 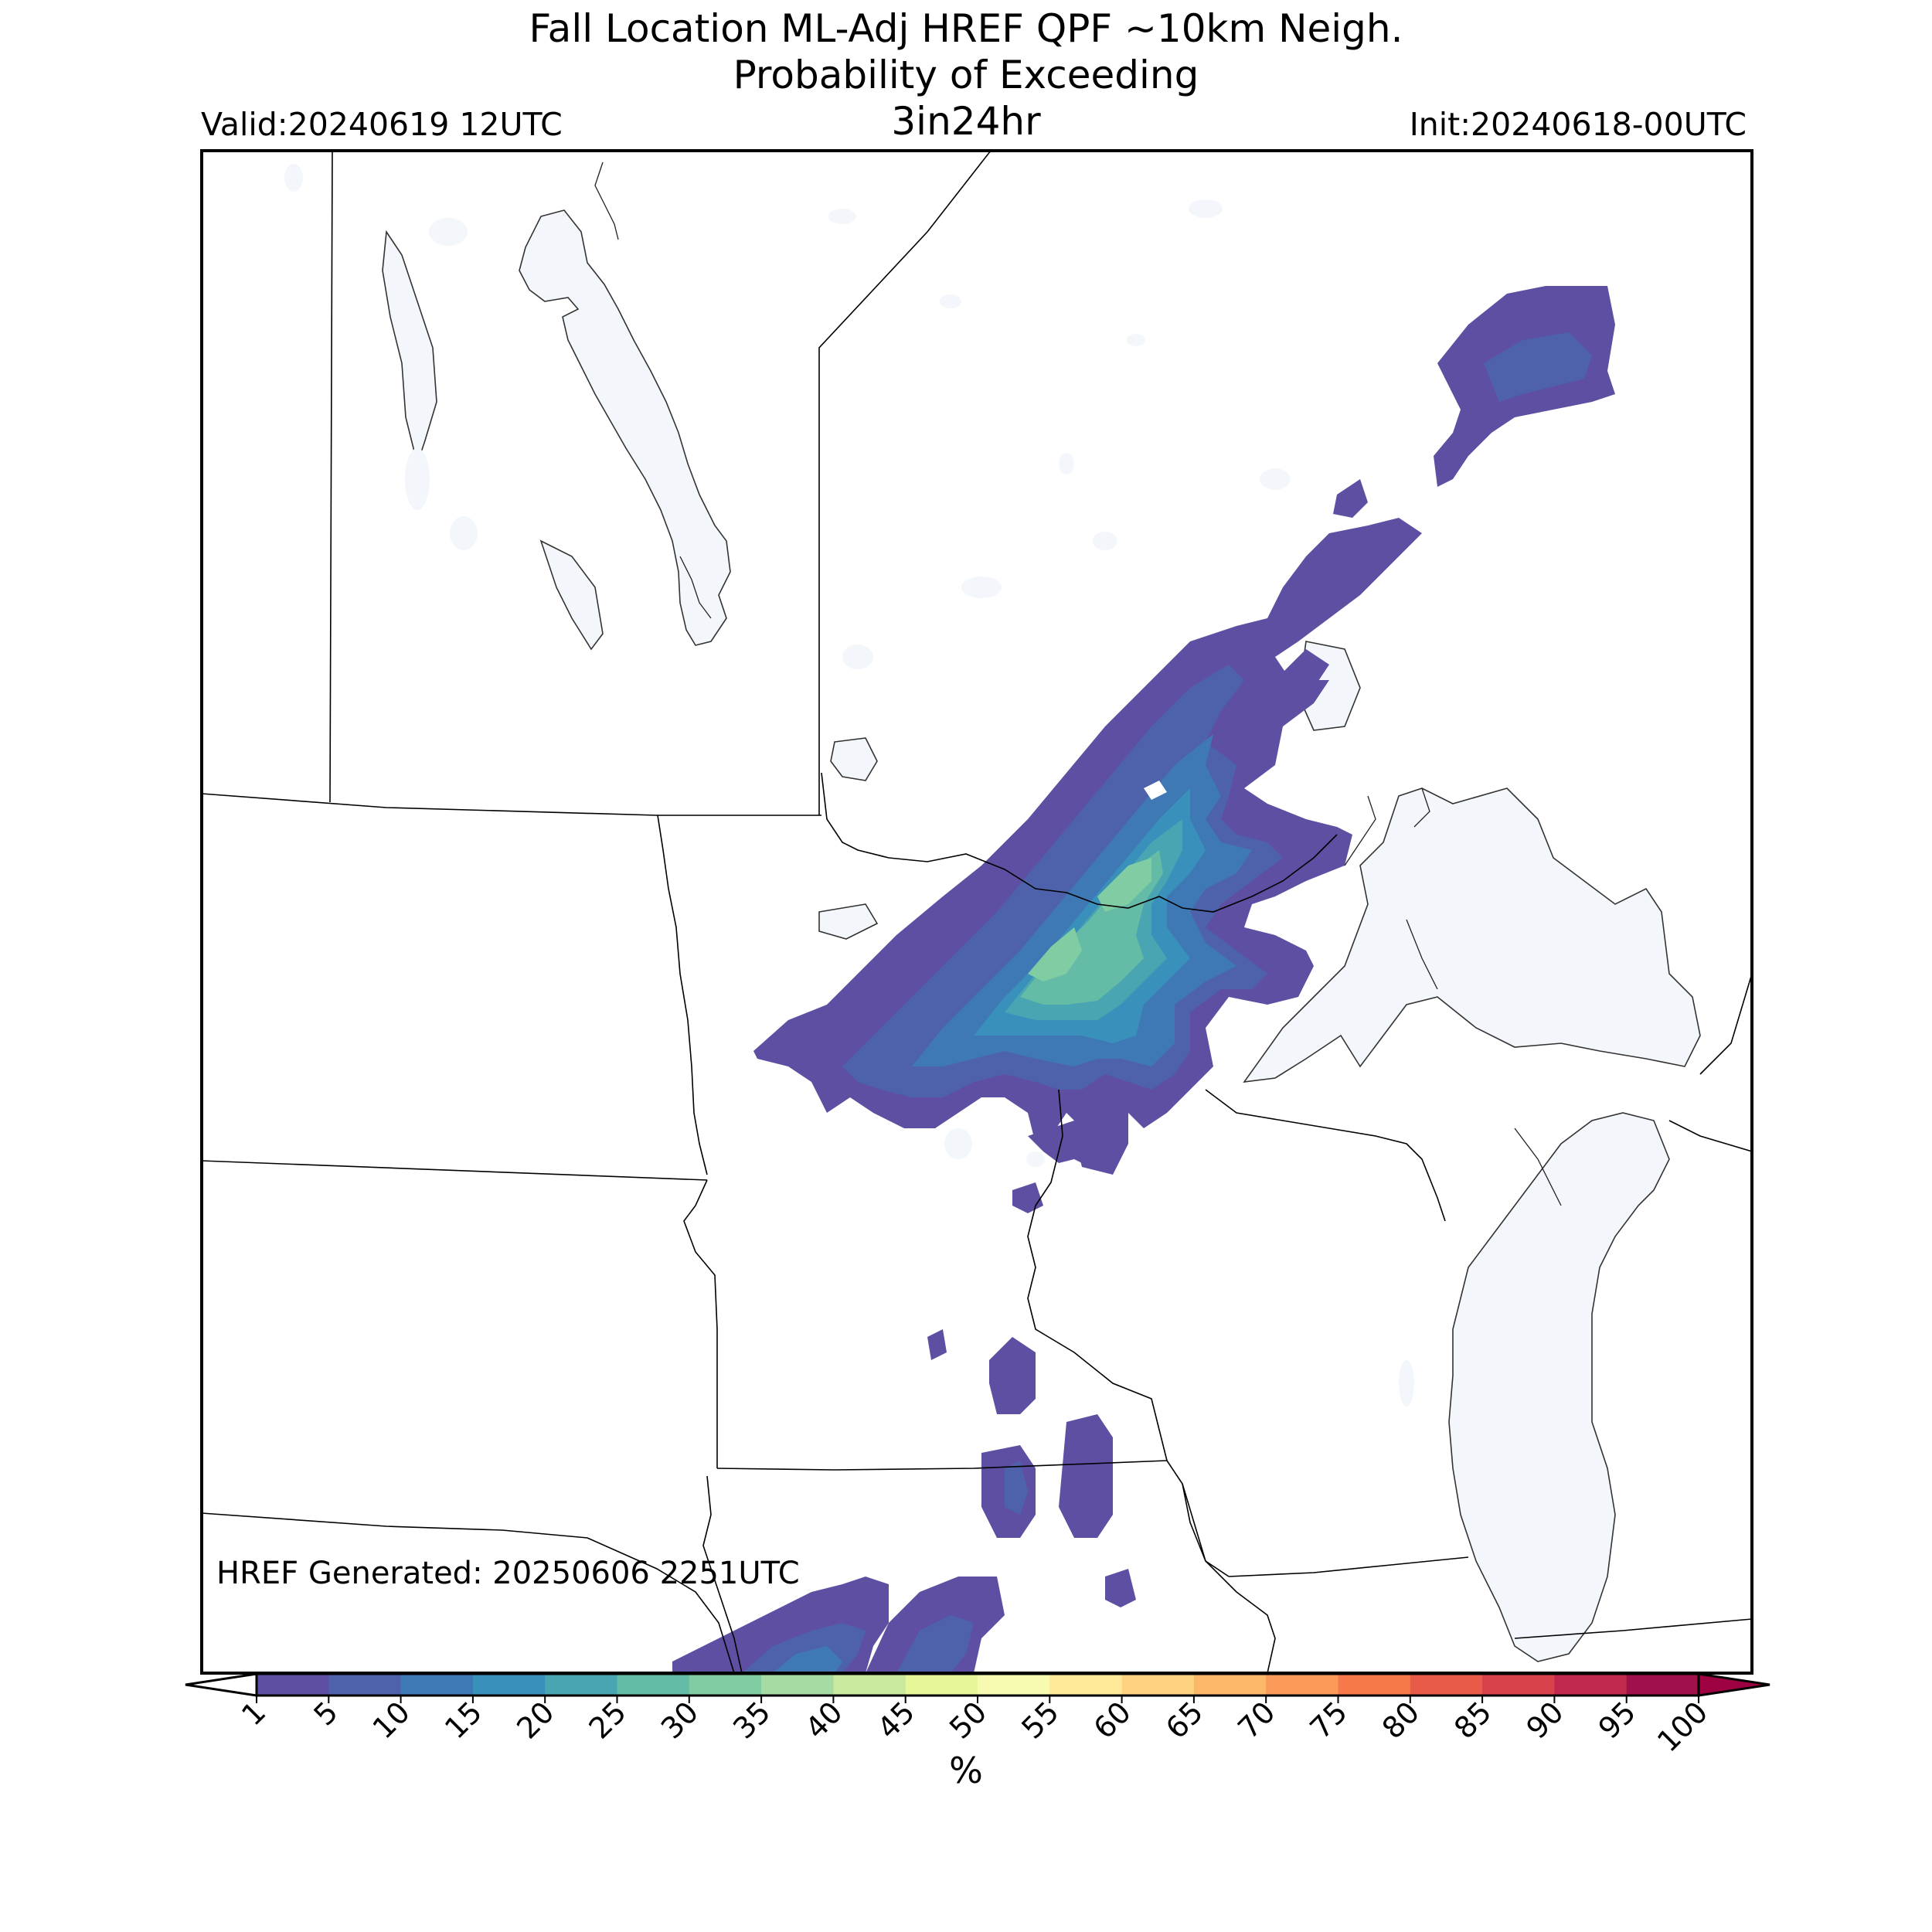 I want to click on colorbar-tick-label: 10, so click(x=392, y=1720).